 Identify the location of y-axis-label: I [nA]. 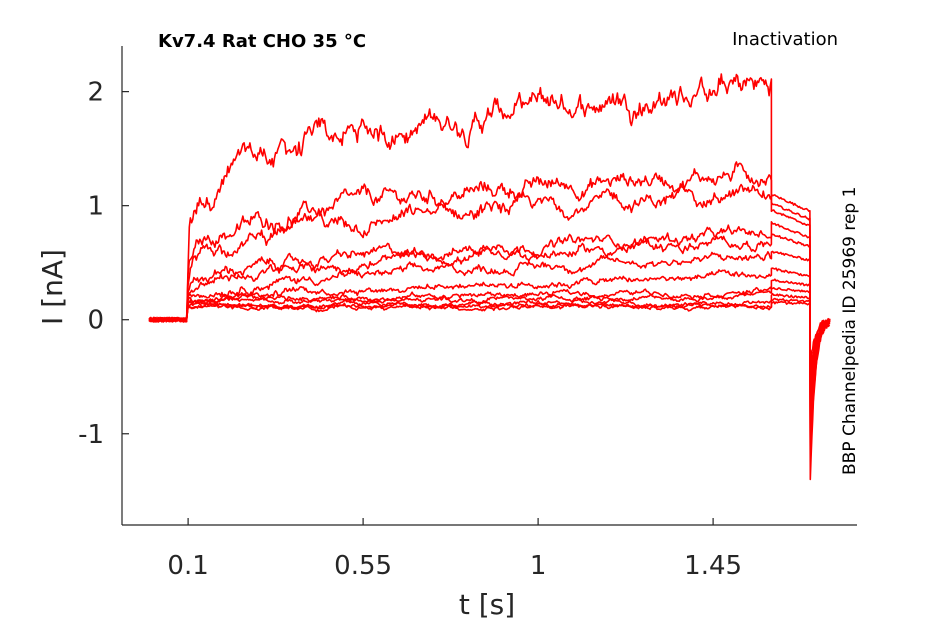
(52, 287).